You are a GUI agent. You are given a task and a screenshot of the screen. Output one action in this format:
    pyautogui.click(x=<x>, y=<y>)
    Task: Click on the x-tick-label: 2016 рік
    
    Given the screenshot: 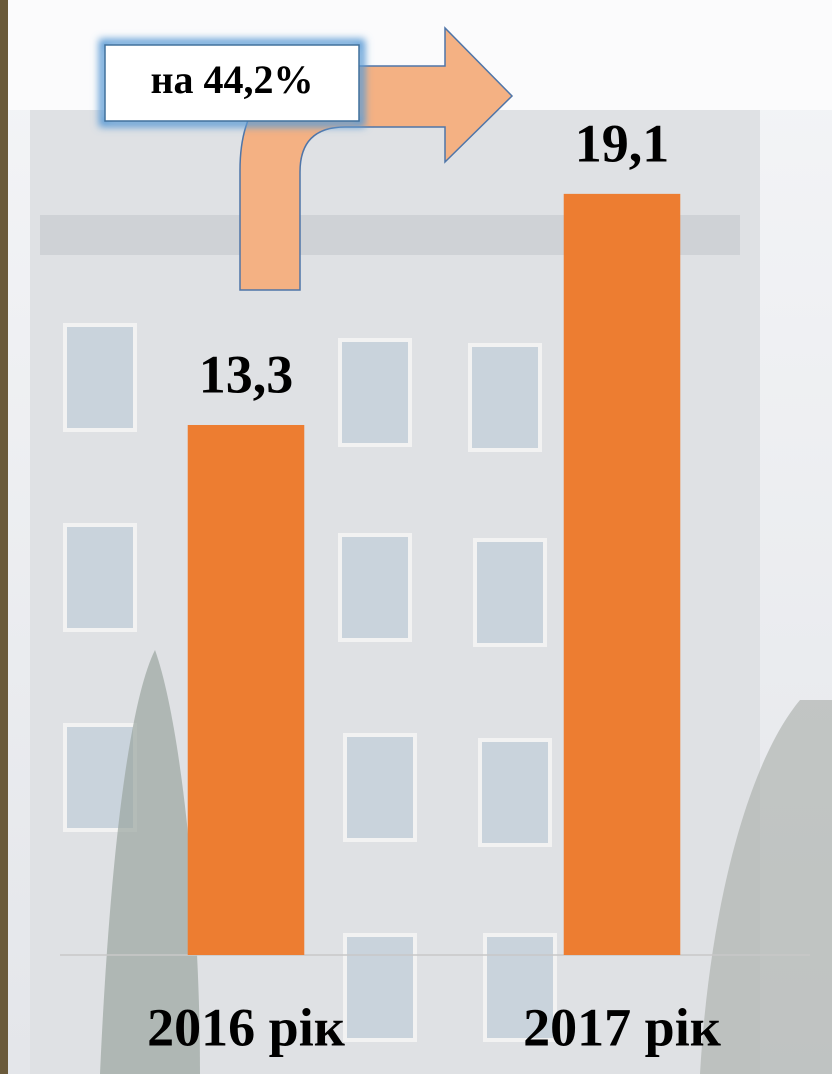 What is the action you would take?
    pyautogui.click(x=246, y=1027)
    